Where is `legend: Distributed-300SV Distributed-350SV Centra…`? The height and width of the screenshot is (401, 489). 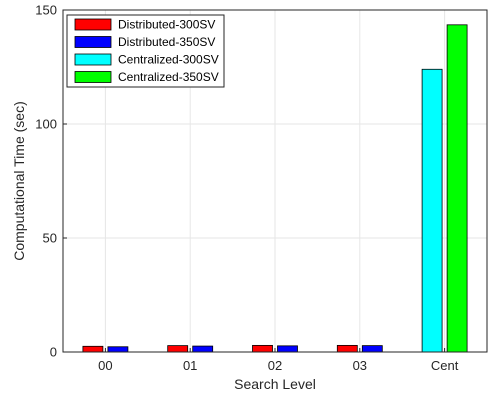
legend: Distributed-300SV Distributed-350SV Centra… is located at coordinates (145, 51).